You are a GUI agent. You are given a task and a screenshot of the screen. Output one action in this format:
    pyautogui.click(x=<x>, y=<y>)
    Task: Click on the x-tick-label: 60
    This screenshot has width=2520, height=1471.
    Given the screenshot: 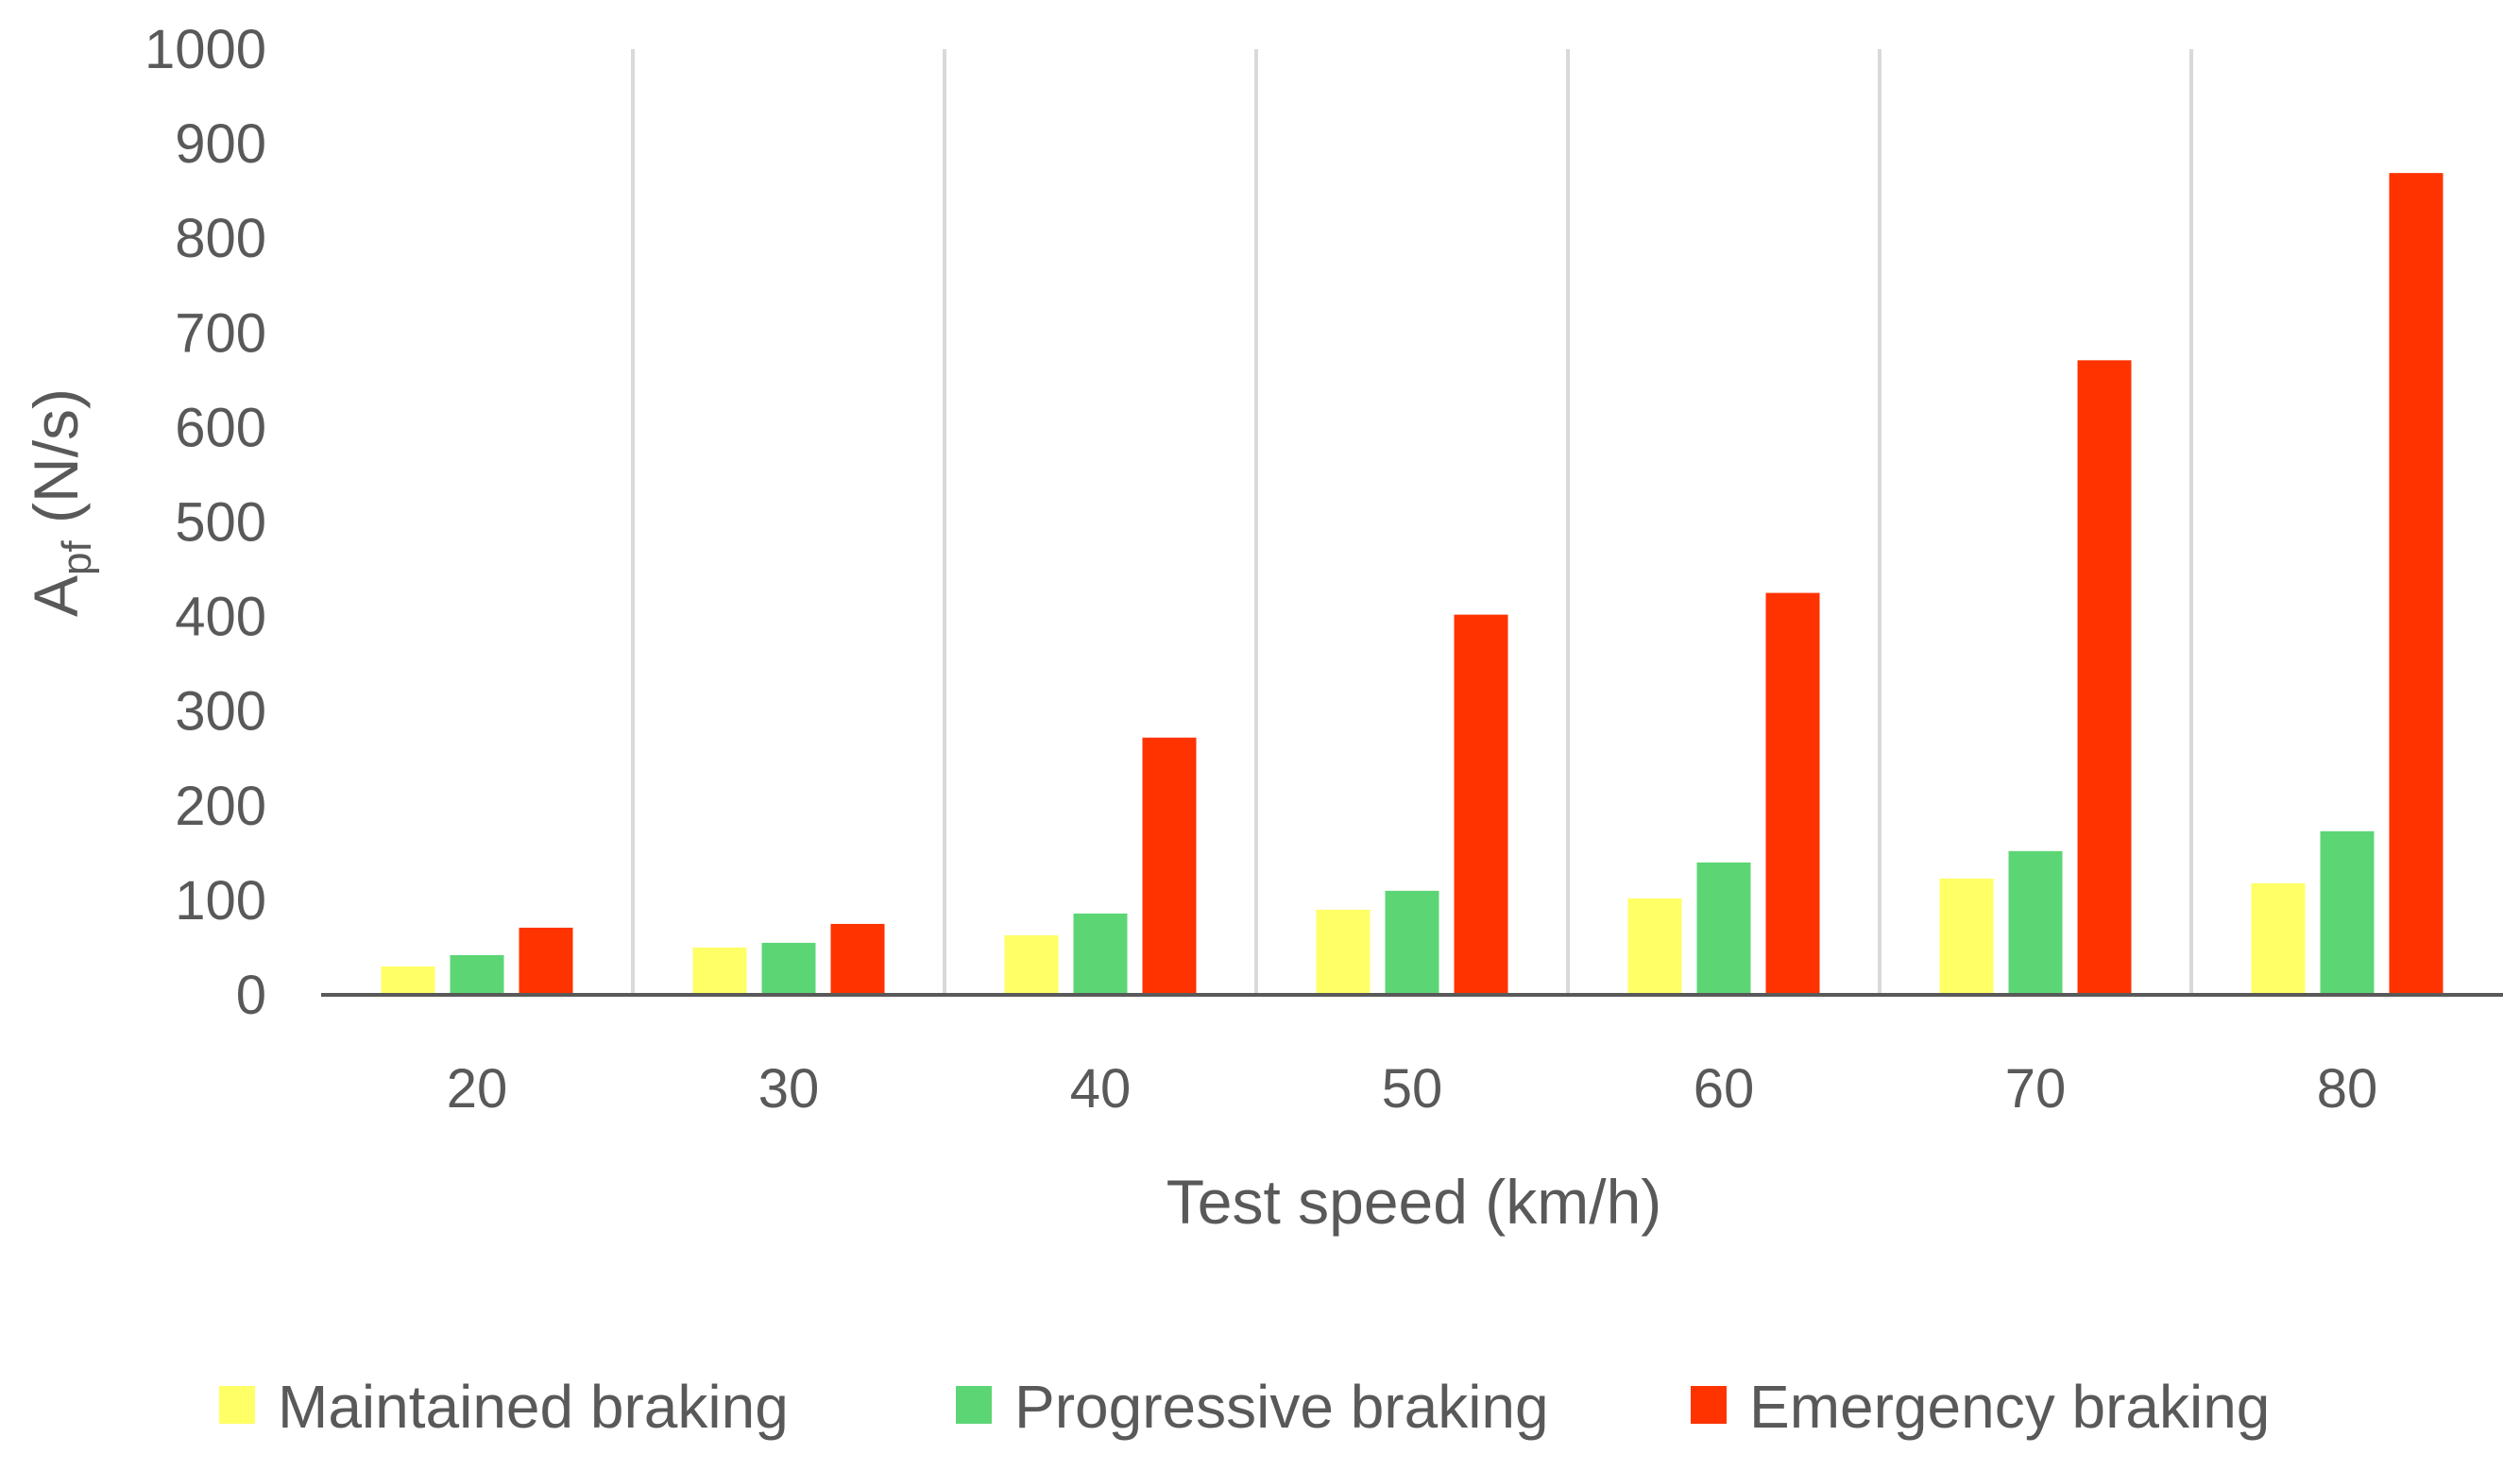 What is the action you would take?
    pyautogui.click(x=1724, y=1089)
    